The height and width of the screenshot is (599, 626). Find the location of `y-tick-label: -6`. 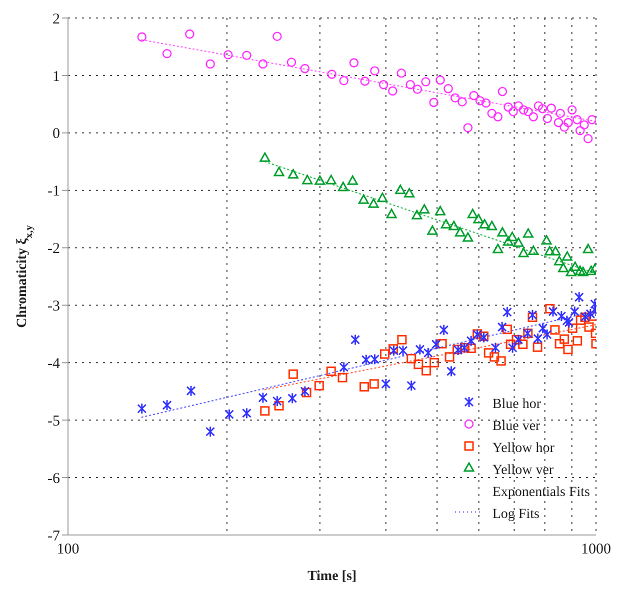

y-tick-label: -6 is located at coordinates (54, 478).